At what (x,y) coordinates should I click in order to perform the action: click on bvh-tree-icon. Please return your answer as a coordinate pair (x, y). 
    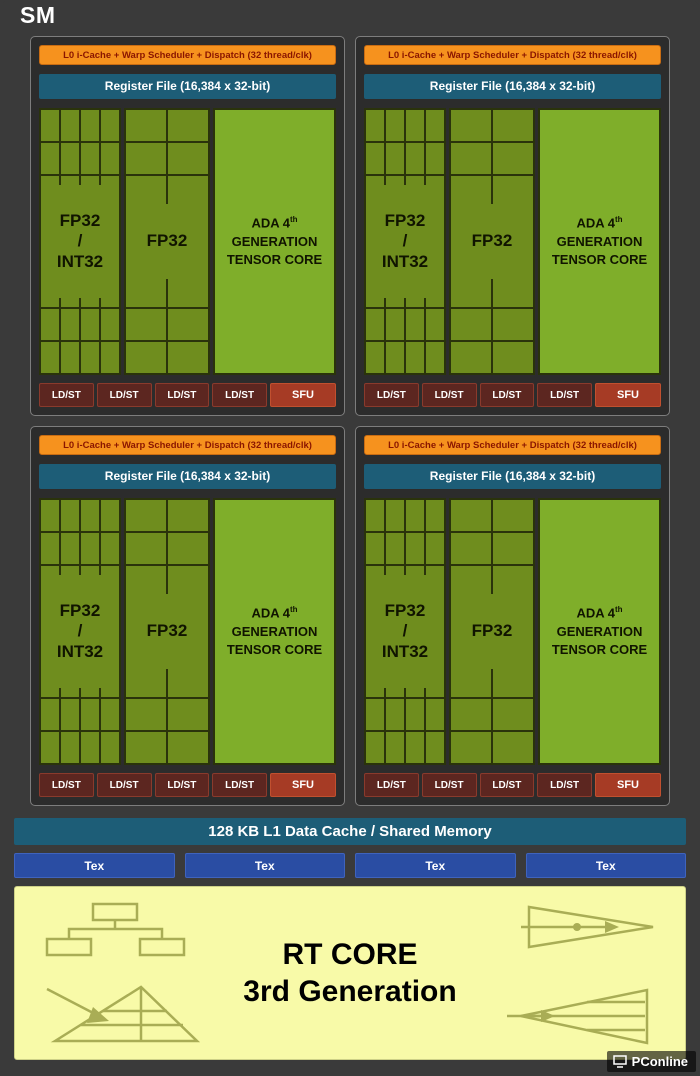
    Looking at the image, I should click on (115, 929).